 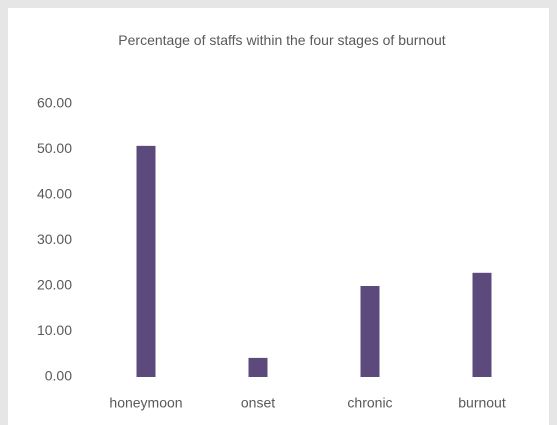 What do you see at coordinates (54, 194) in the screenshot?
I see `y-tick-label: 40.00` at bounding box center [54, 194].